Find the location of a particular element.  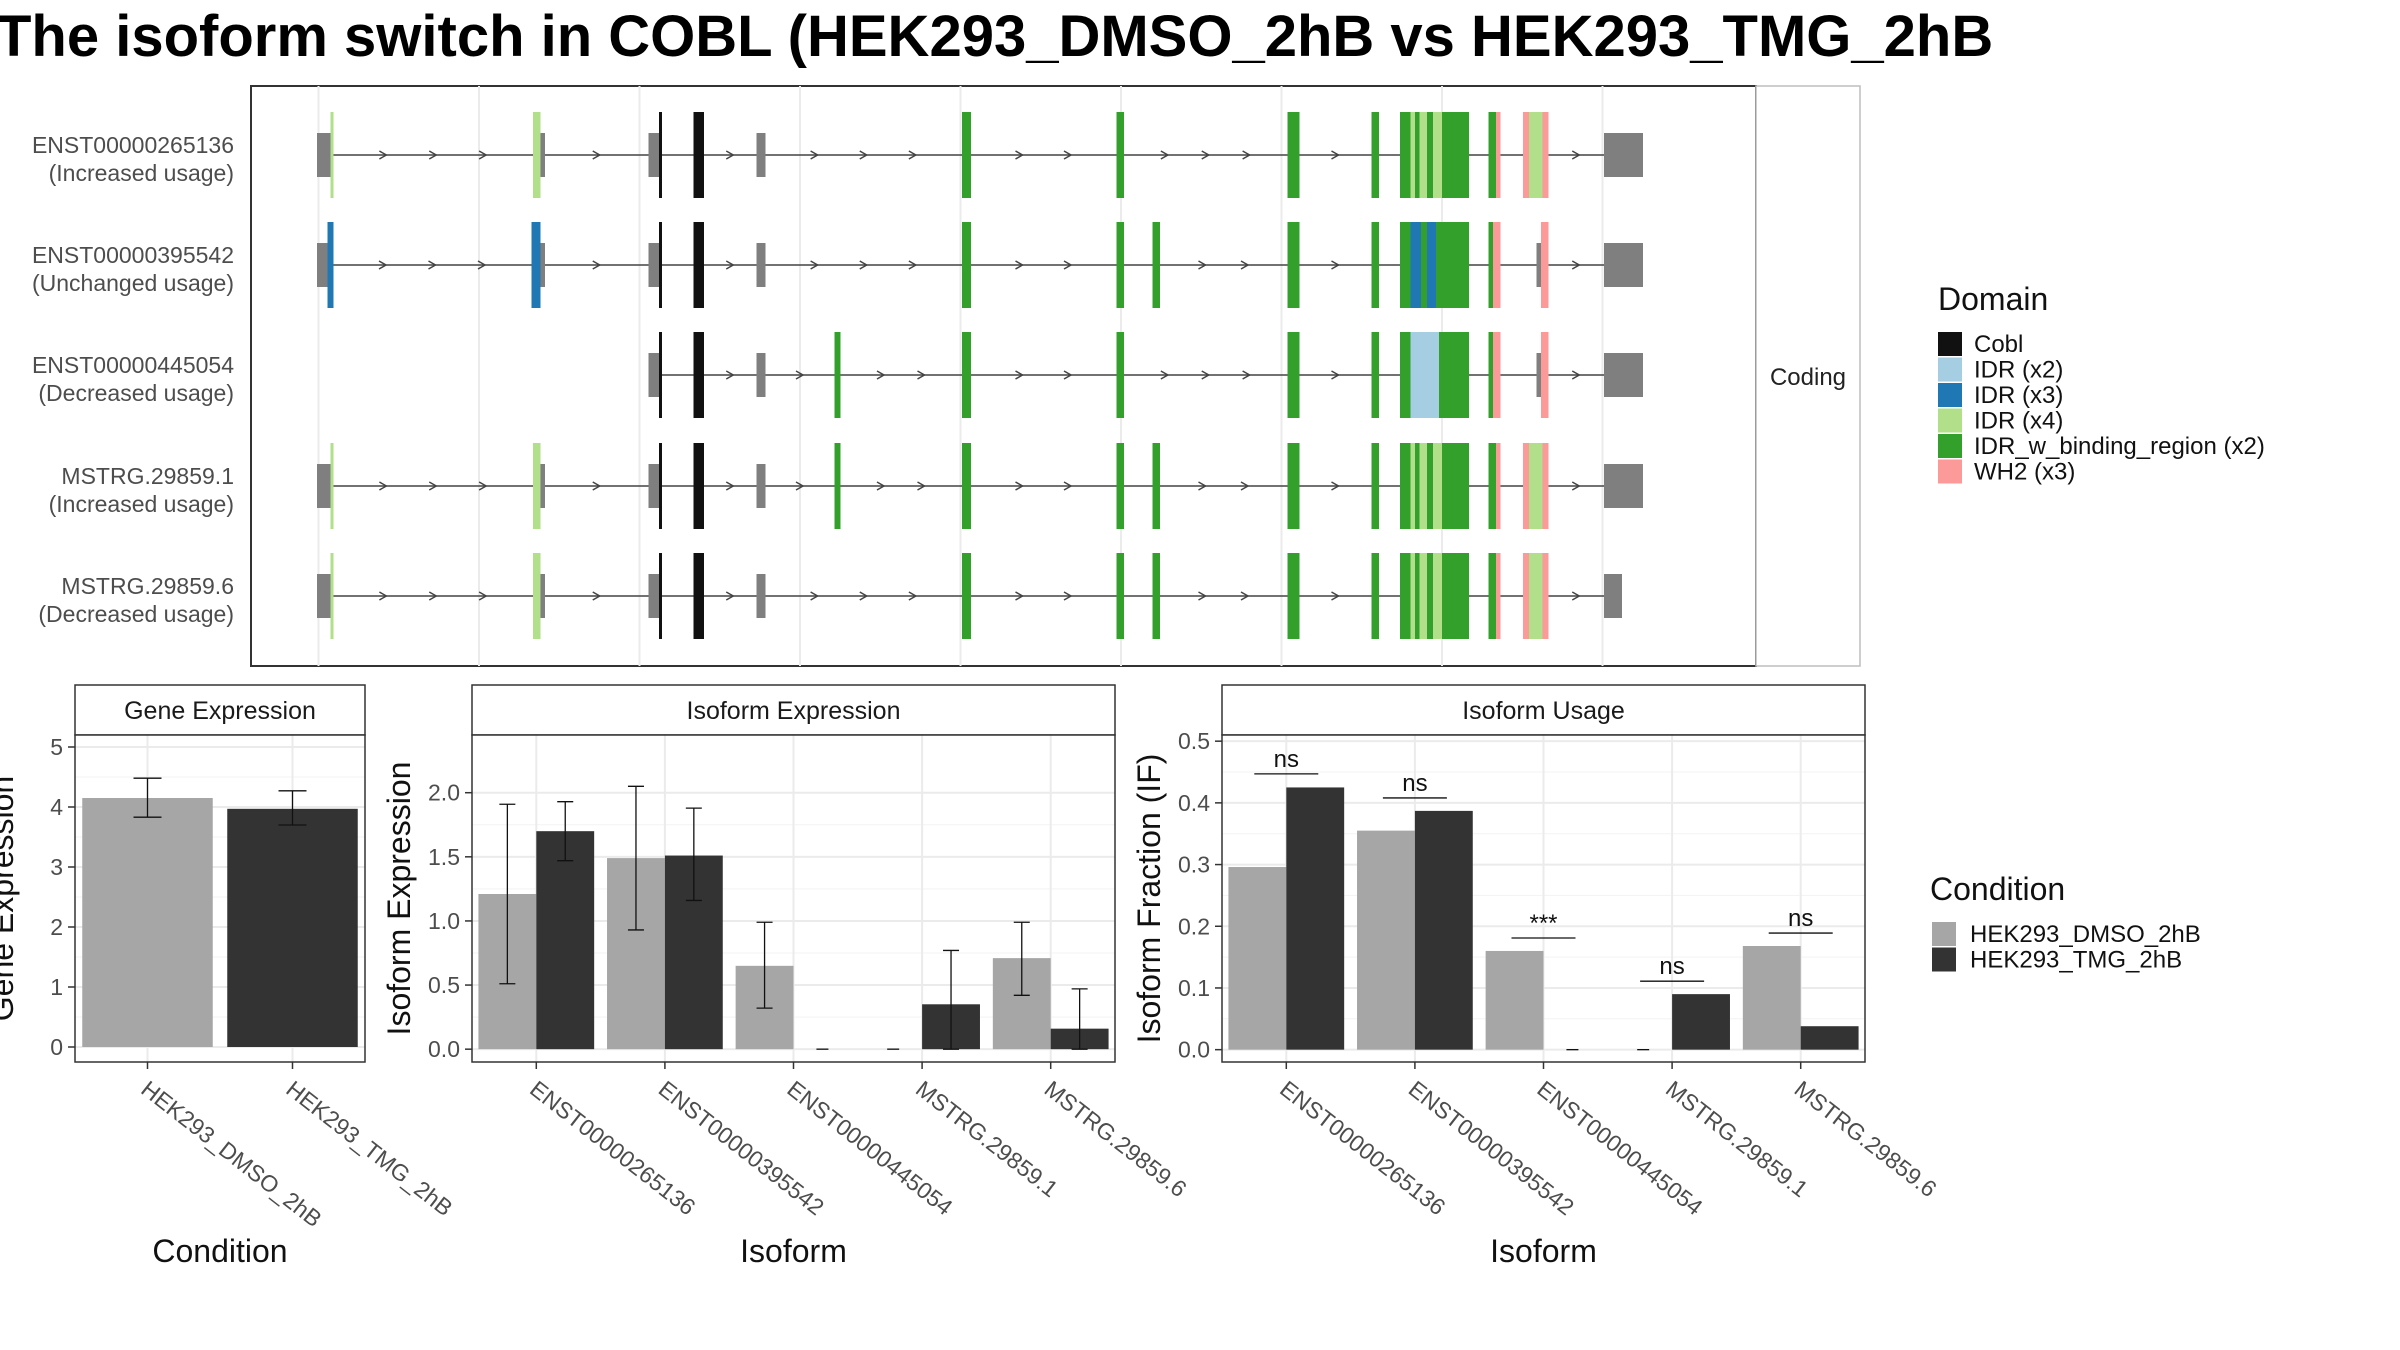

domain-legend-title: Domain is located at coordinates (1993, 299).